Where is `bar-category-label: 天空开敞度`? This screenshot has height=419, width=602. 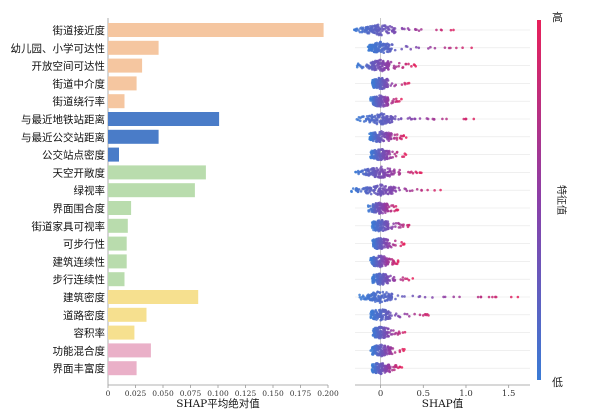
bar-category-label: 天空开敞度 is located at coordinates (79, 172).